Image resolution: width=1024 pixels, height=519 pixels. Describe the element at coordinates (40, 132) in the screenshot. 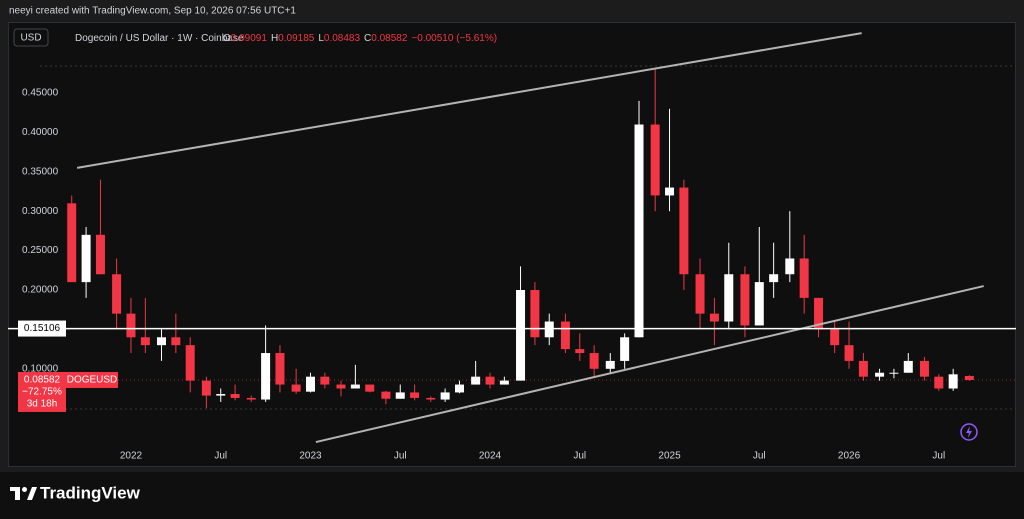

I see `y-tick-label: 0.40000` at that location.